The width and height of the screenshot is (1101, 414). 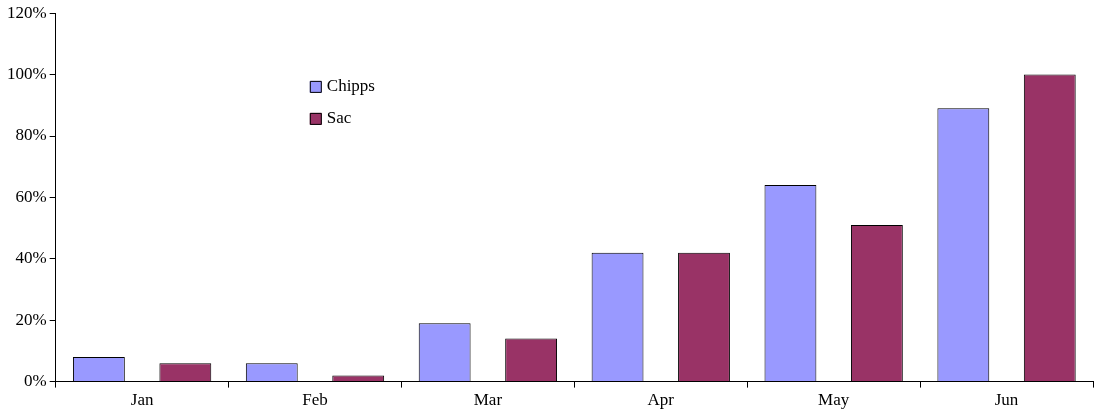 I want to click on y-tick-label: 0%, so click(x=35, y=381).